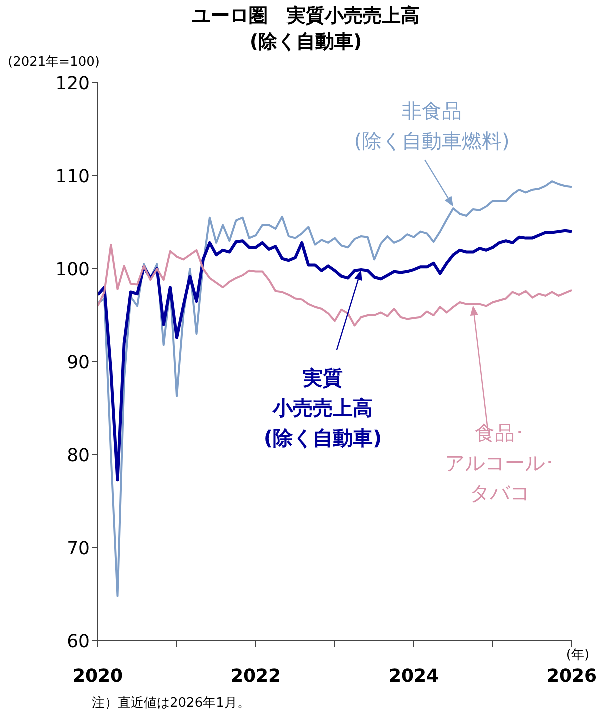 The image size is (612, 713). Describe the element at coordinates (54, 62) in the screenshot. I see `y-axis-title: (2021年=100)` at that location.